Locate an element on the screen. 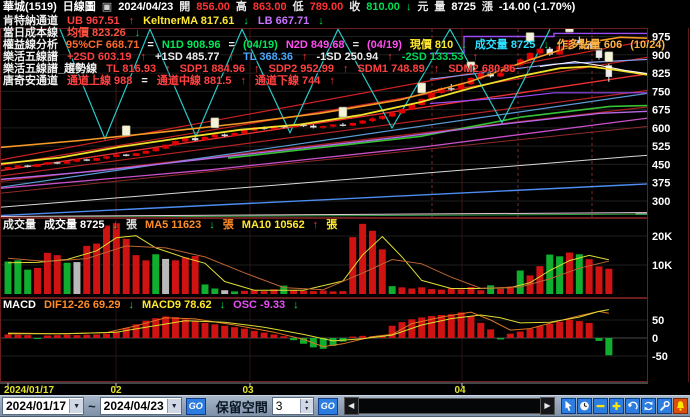 The height and width of the screenshot is (417, 690). tl-old-line is located at coordinates (324, 200).